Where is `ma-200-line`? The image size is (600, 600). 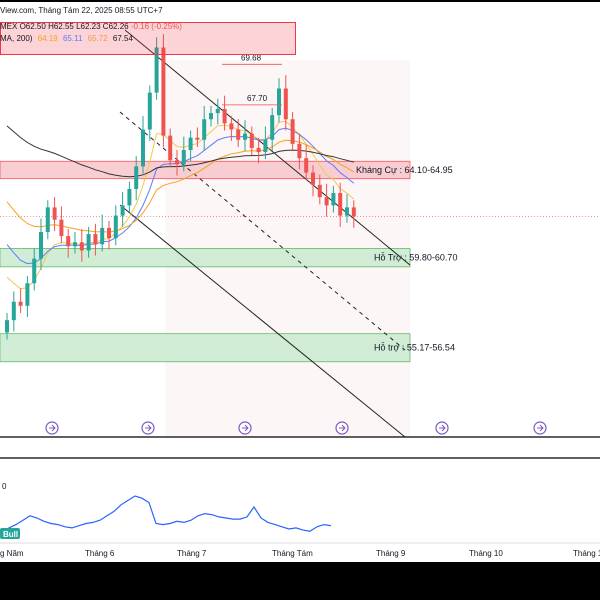
ma-200-line is located at coordinates (180, 151).